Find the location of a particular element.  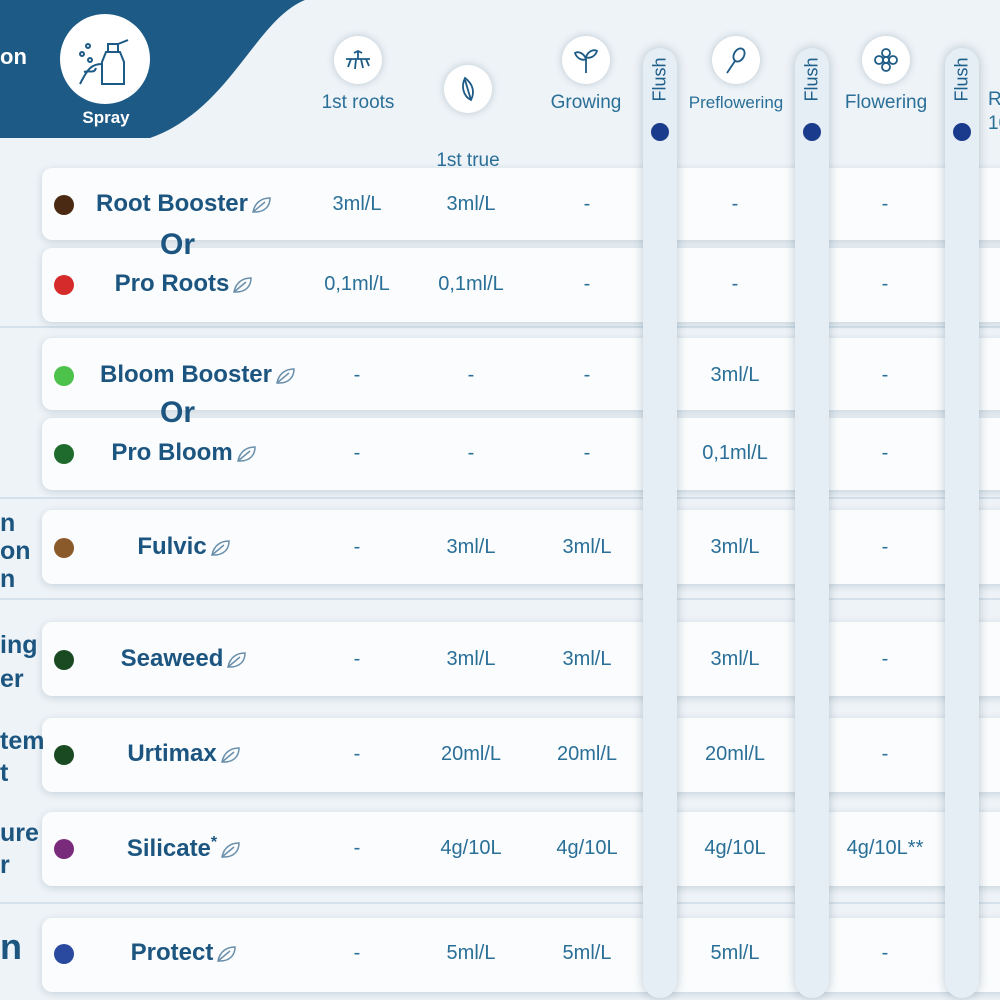

or-label: Or is located at coordinates (178, 244).